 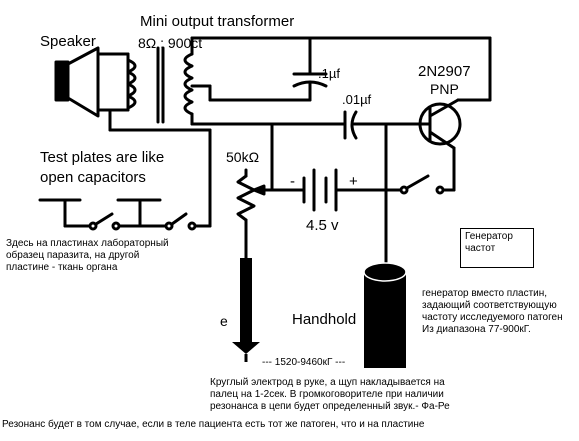 What do you see at coordinates (310, 69) in the screenshot?
I see `capacitor-0-1uf` at bounding box center [310, 69].